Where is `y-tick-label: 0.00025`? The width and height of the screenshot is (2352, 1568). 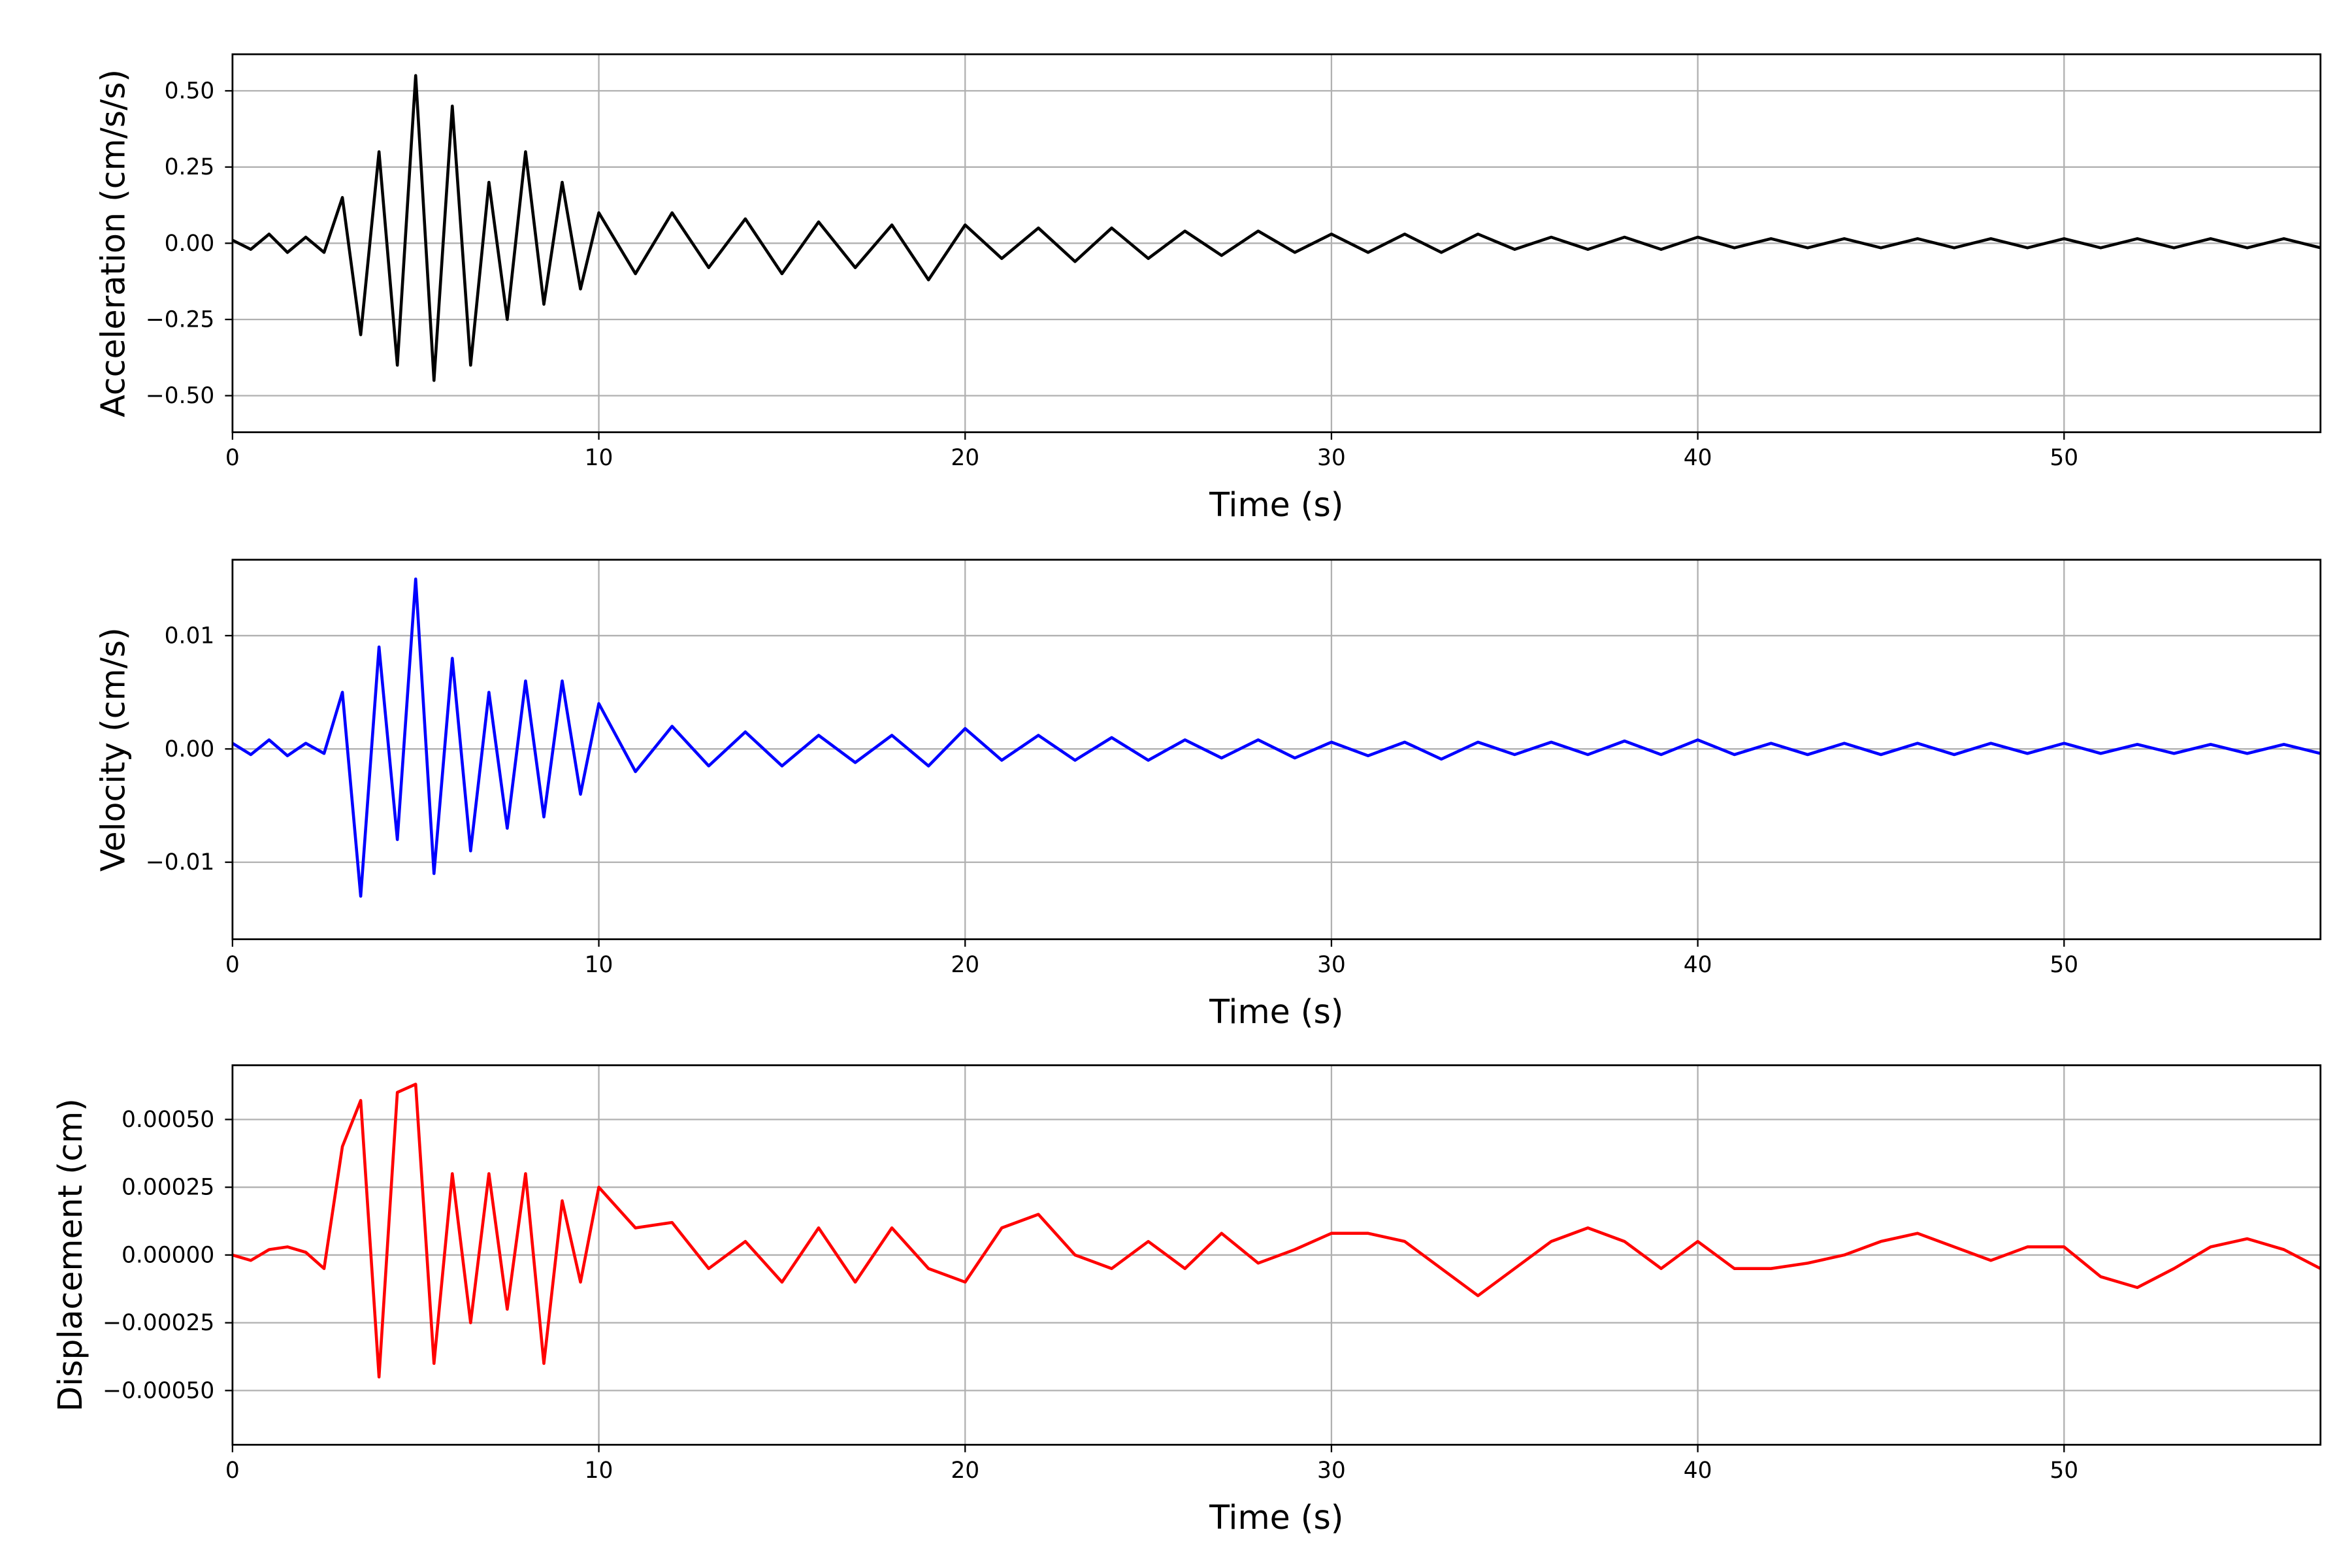 y-tick-label: 0.00025 is located at coordinates (168, 1188).